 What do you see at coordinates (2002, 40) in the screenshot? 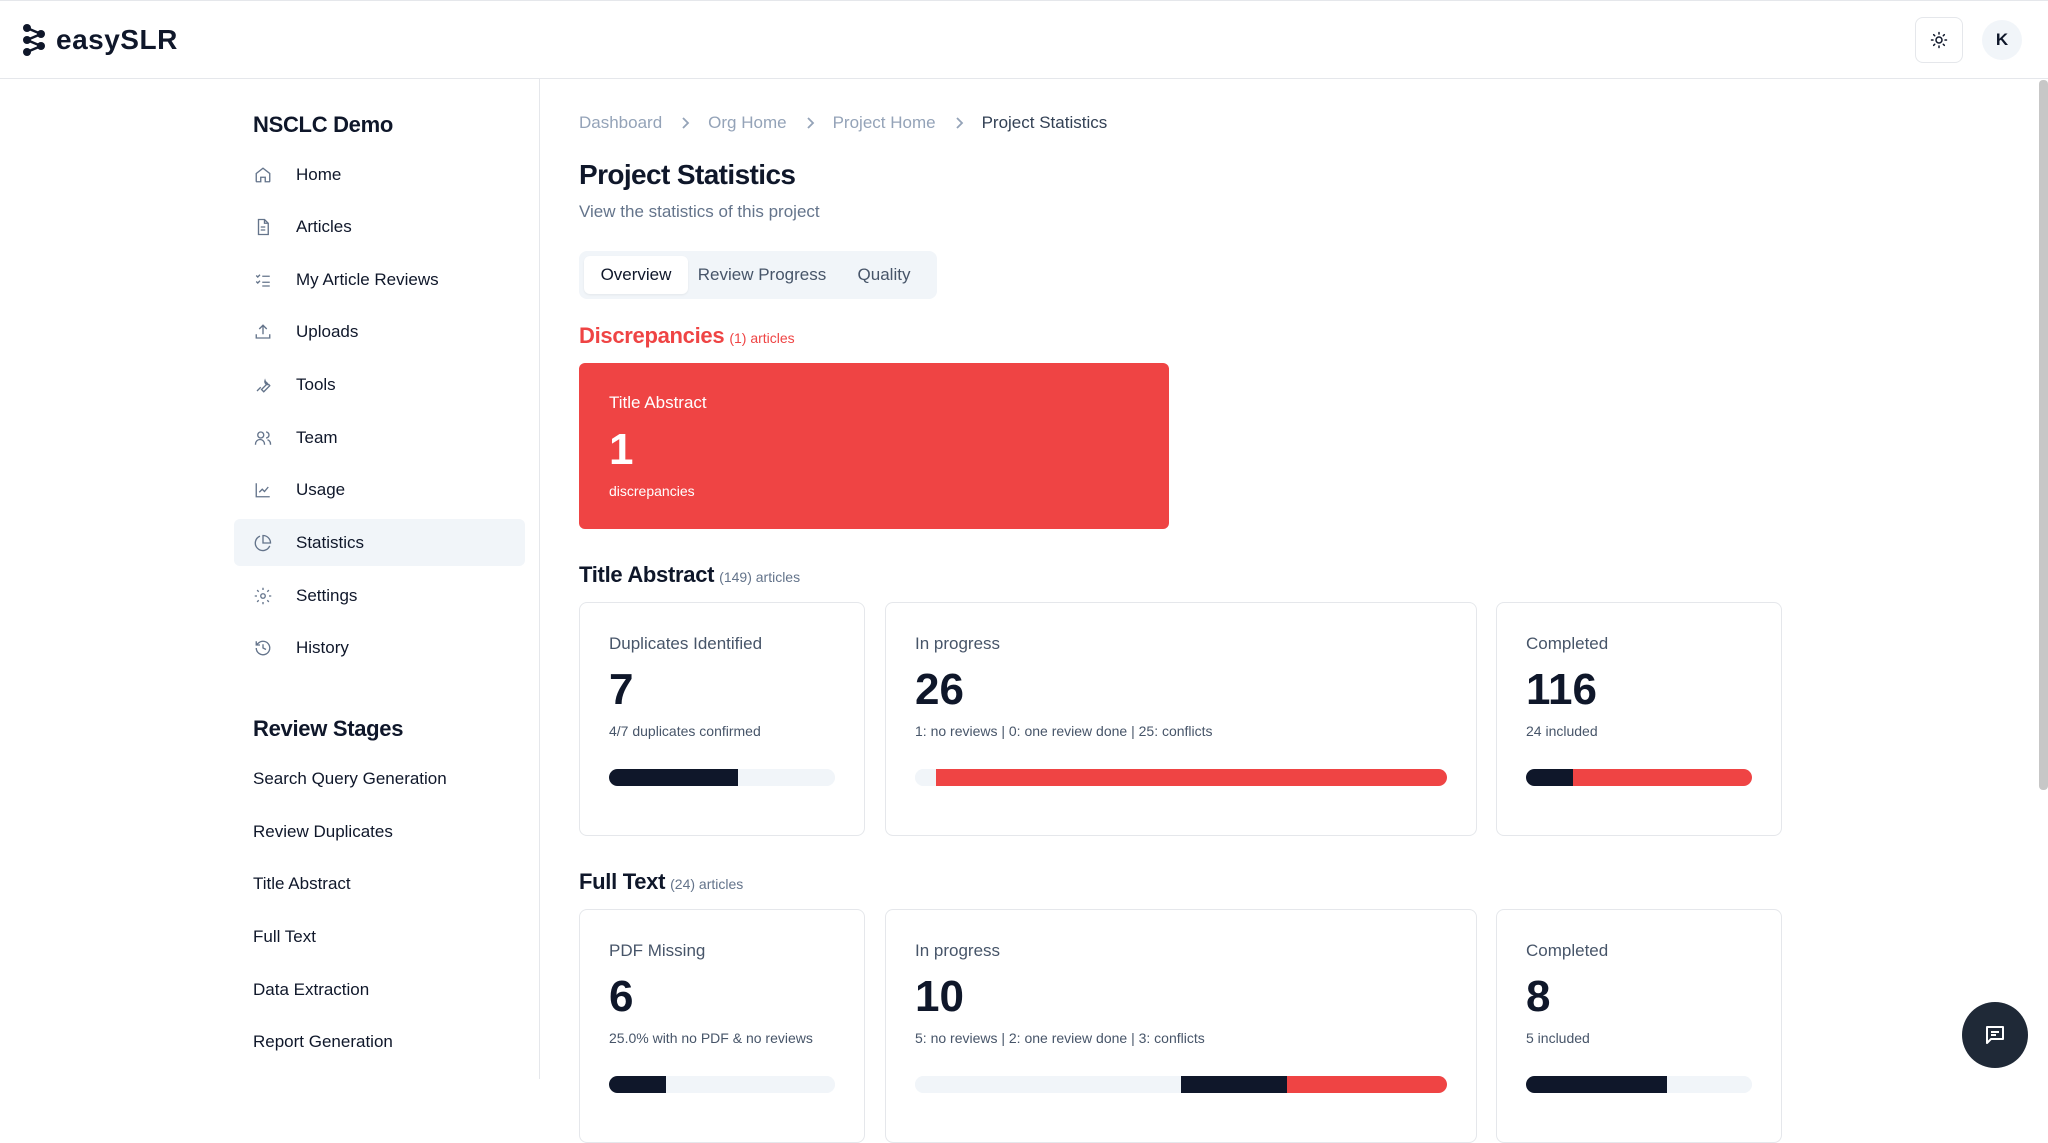
I see `user-avatar: K` at bounding box center [2002, 40].